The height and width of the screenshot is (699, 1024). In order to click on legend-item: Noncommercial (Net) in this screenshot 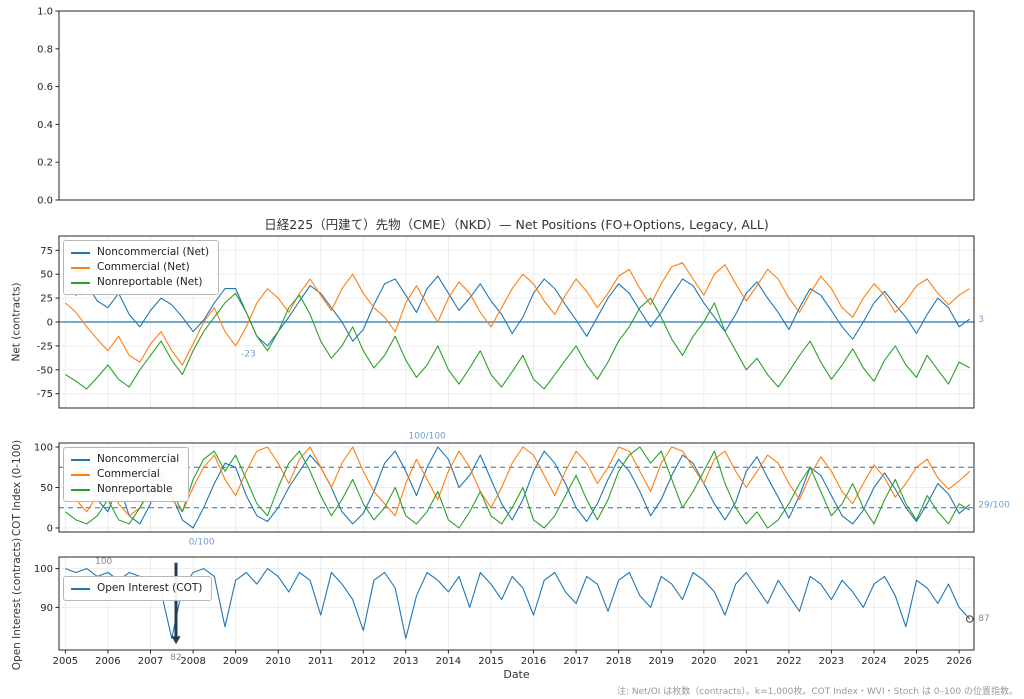, I will do `click(140, 252)`.